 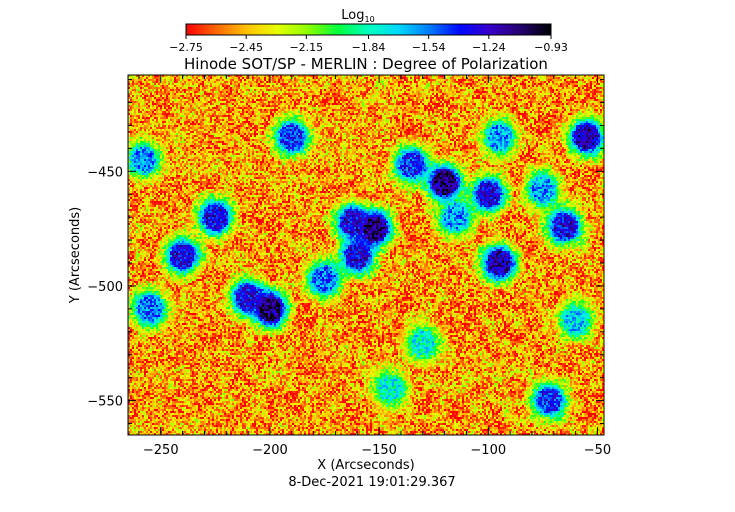 What do you see at coordinates (75, 255) in the screenshot?
I see `y-axis-label: Y (Arcseconds)` at bounding box center [75, 255].